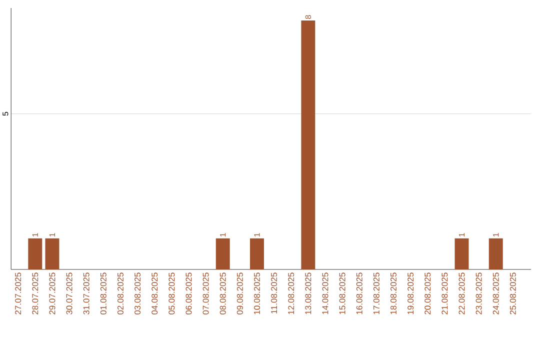 The height and width of the screenshot is (339, 540). What do you see at coordinates (274, 293) in the screenshot?
I see `x-tick-label: 11.08.2025` at bounding box center [274, 293].